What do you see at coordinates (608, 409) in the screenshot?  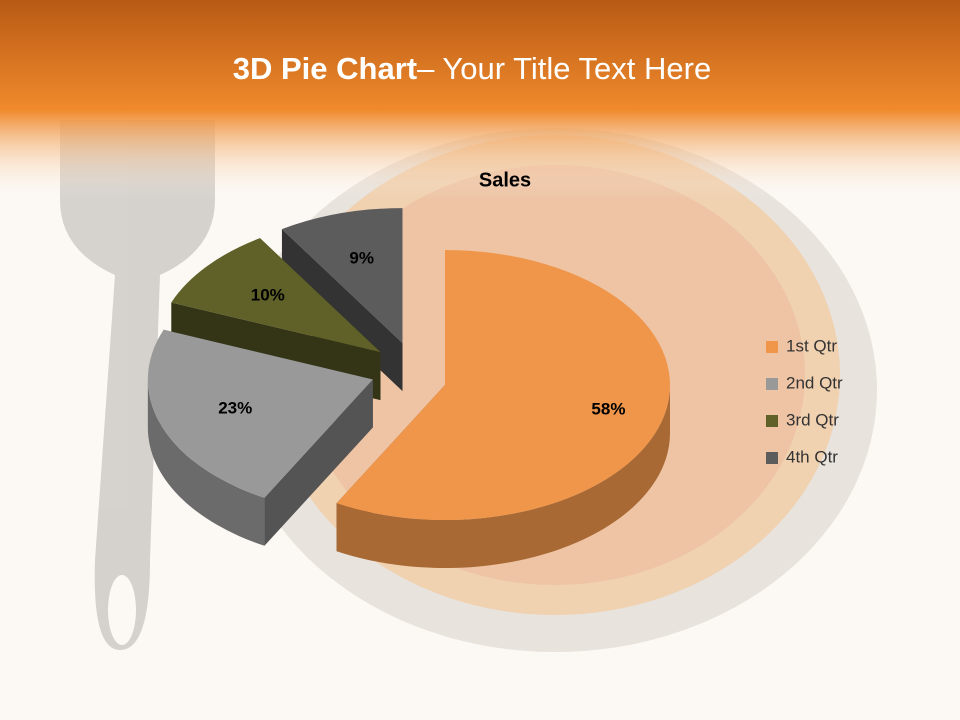 I see `data-label: 58%` at bounding box center [608, 409].